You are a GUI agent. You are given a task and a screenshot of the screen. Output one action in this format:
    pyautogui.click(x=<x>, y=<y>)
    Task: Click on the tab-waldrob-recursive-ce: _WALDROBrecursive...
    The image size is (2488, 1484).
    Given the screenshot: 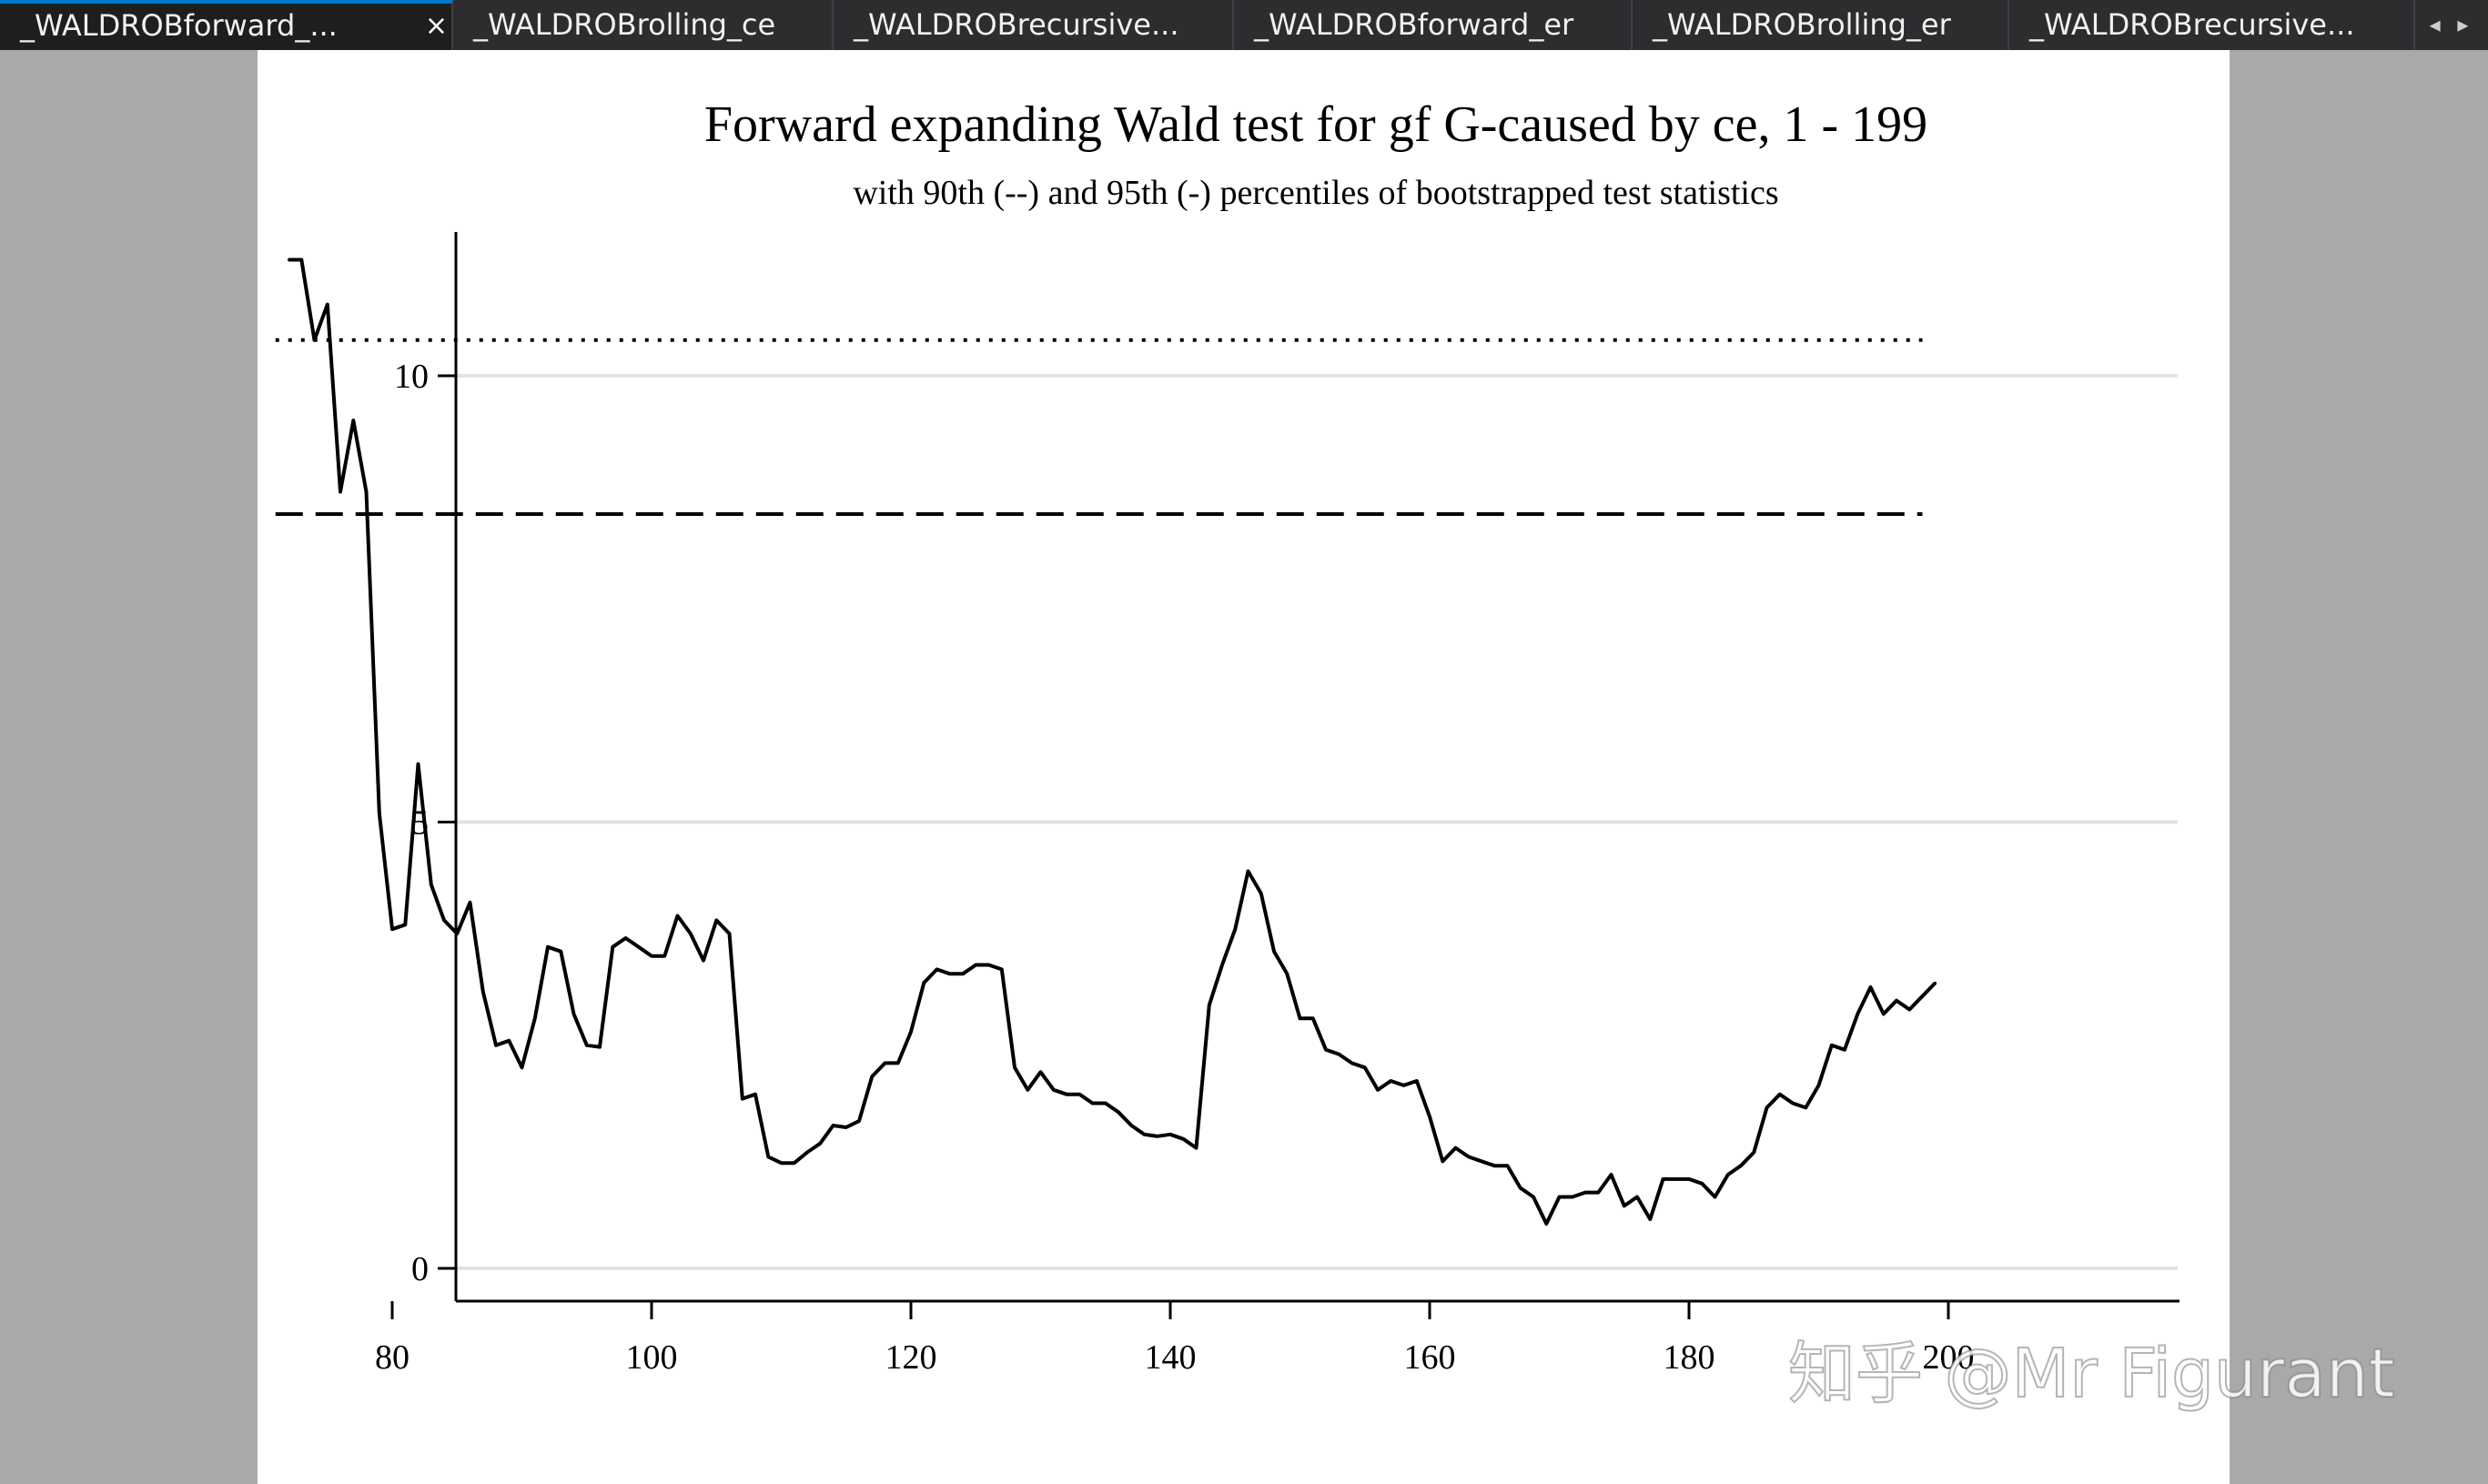 What is the action you would take?
    pyautogui.click(x=1034, y=25)
    